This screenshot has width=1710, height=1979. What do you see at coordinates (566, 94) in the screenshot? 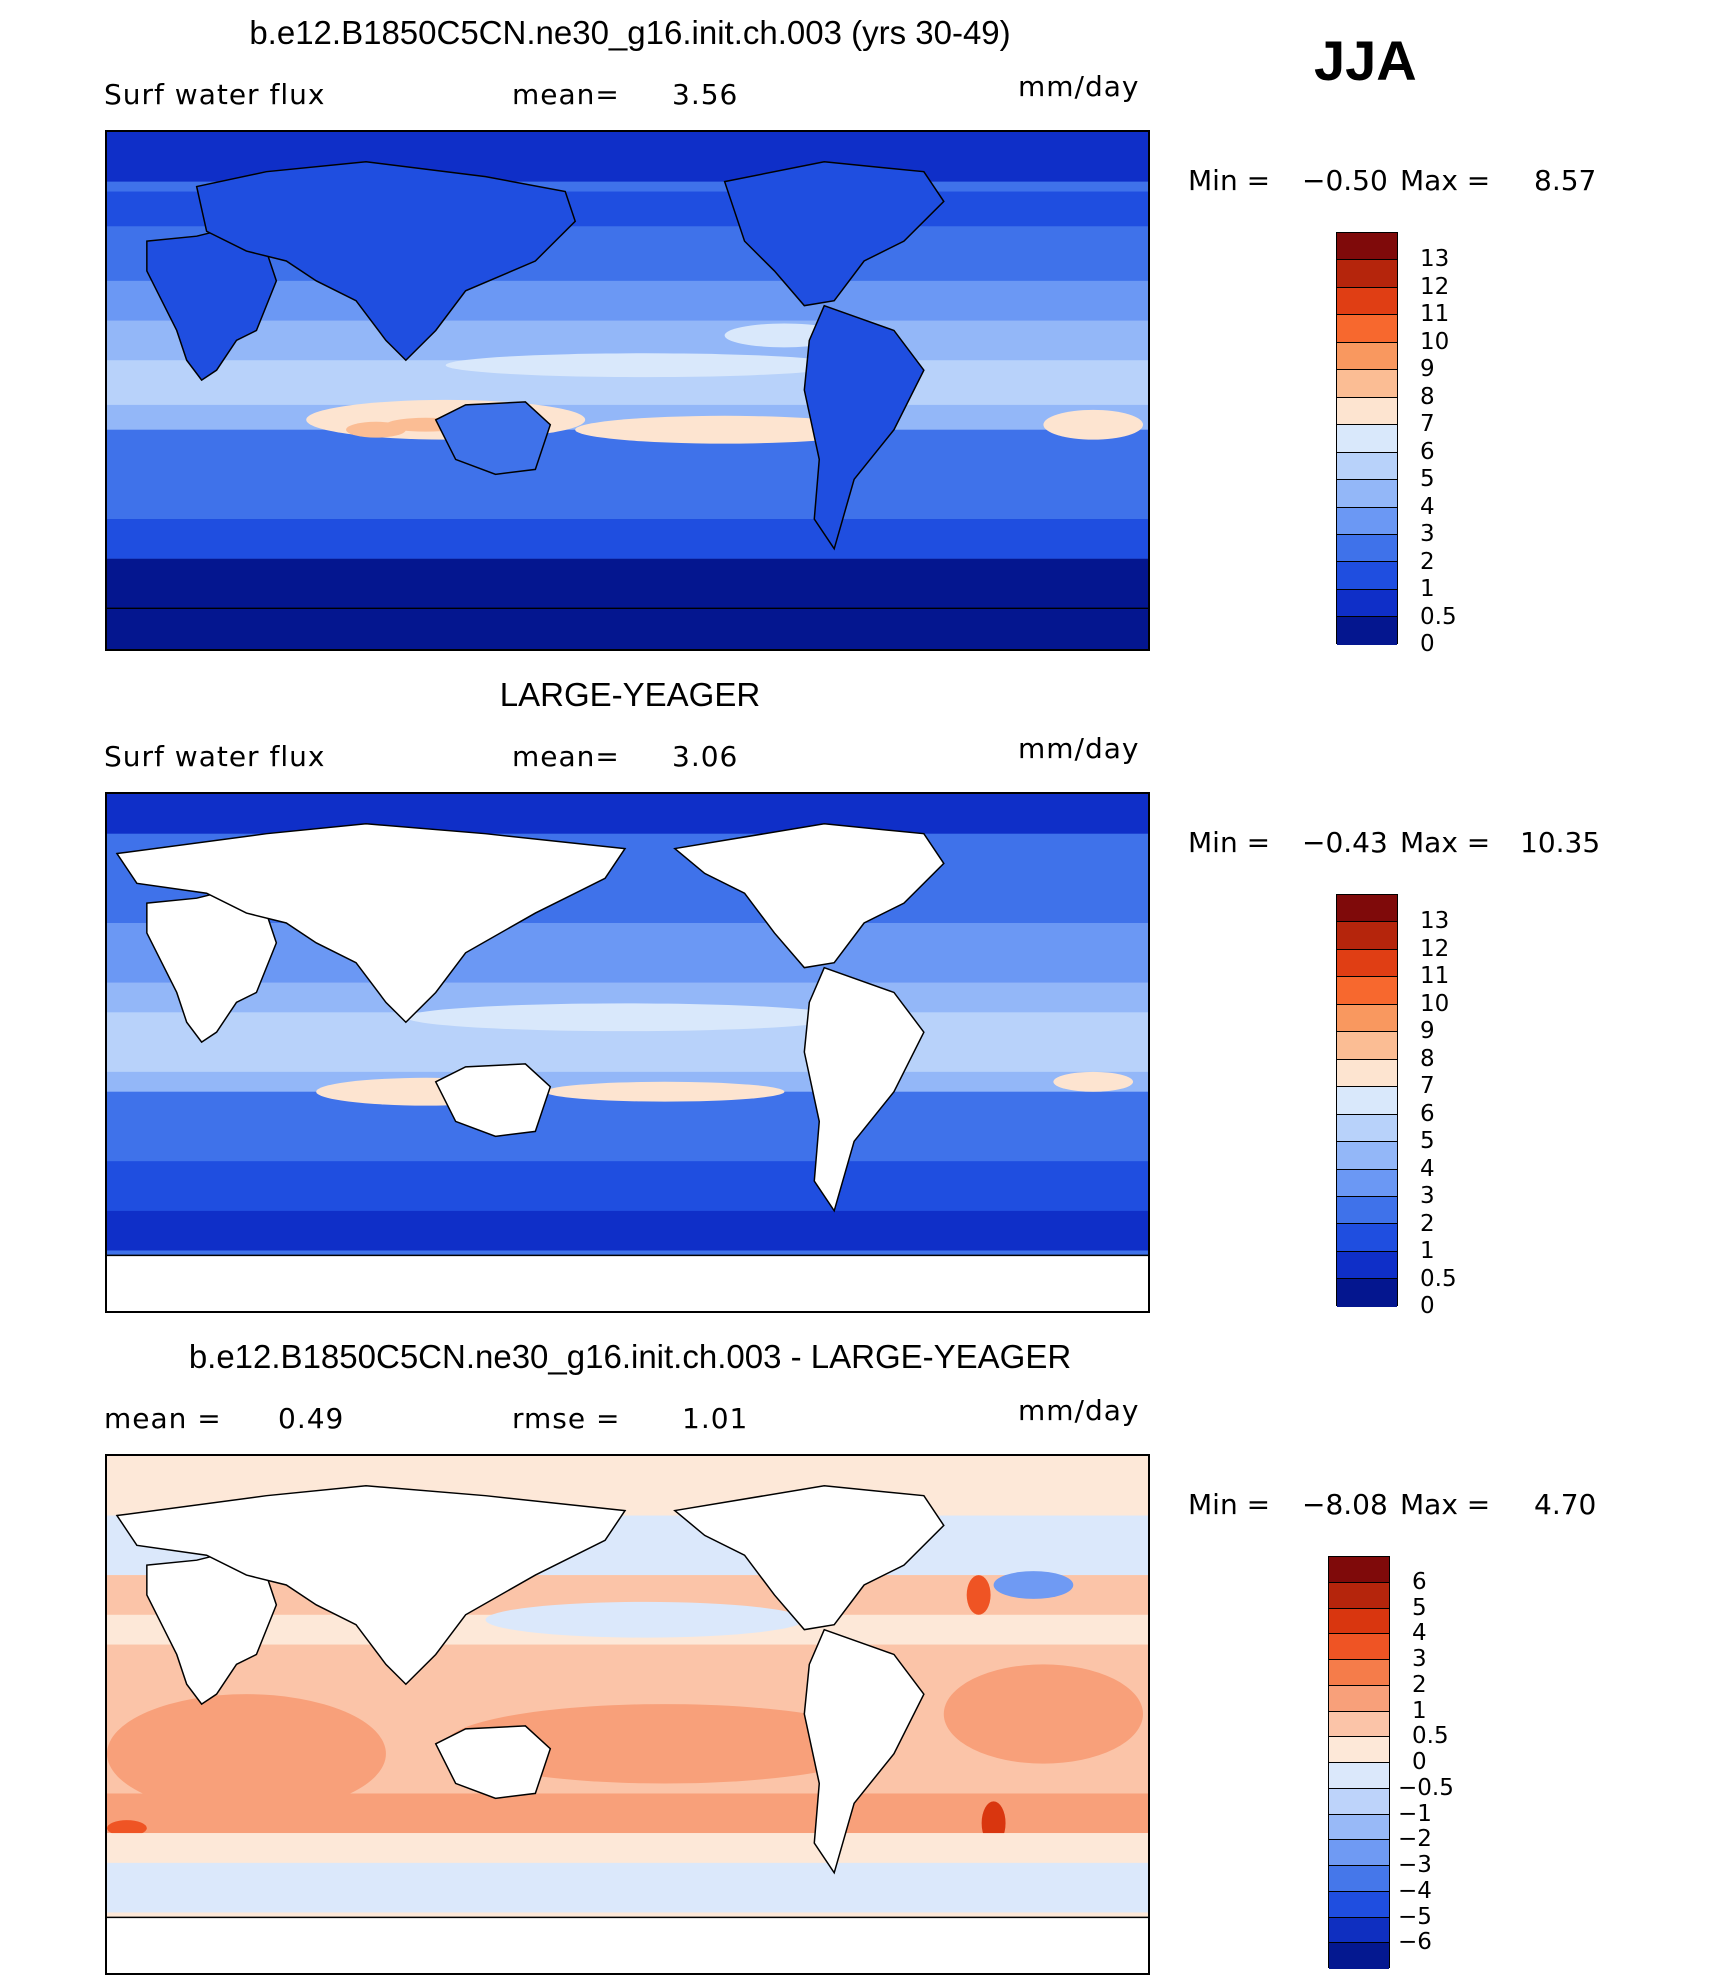
I see `panel1-mean-label: mean=` at bounding box center [566, 94].